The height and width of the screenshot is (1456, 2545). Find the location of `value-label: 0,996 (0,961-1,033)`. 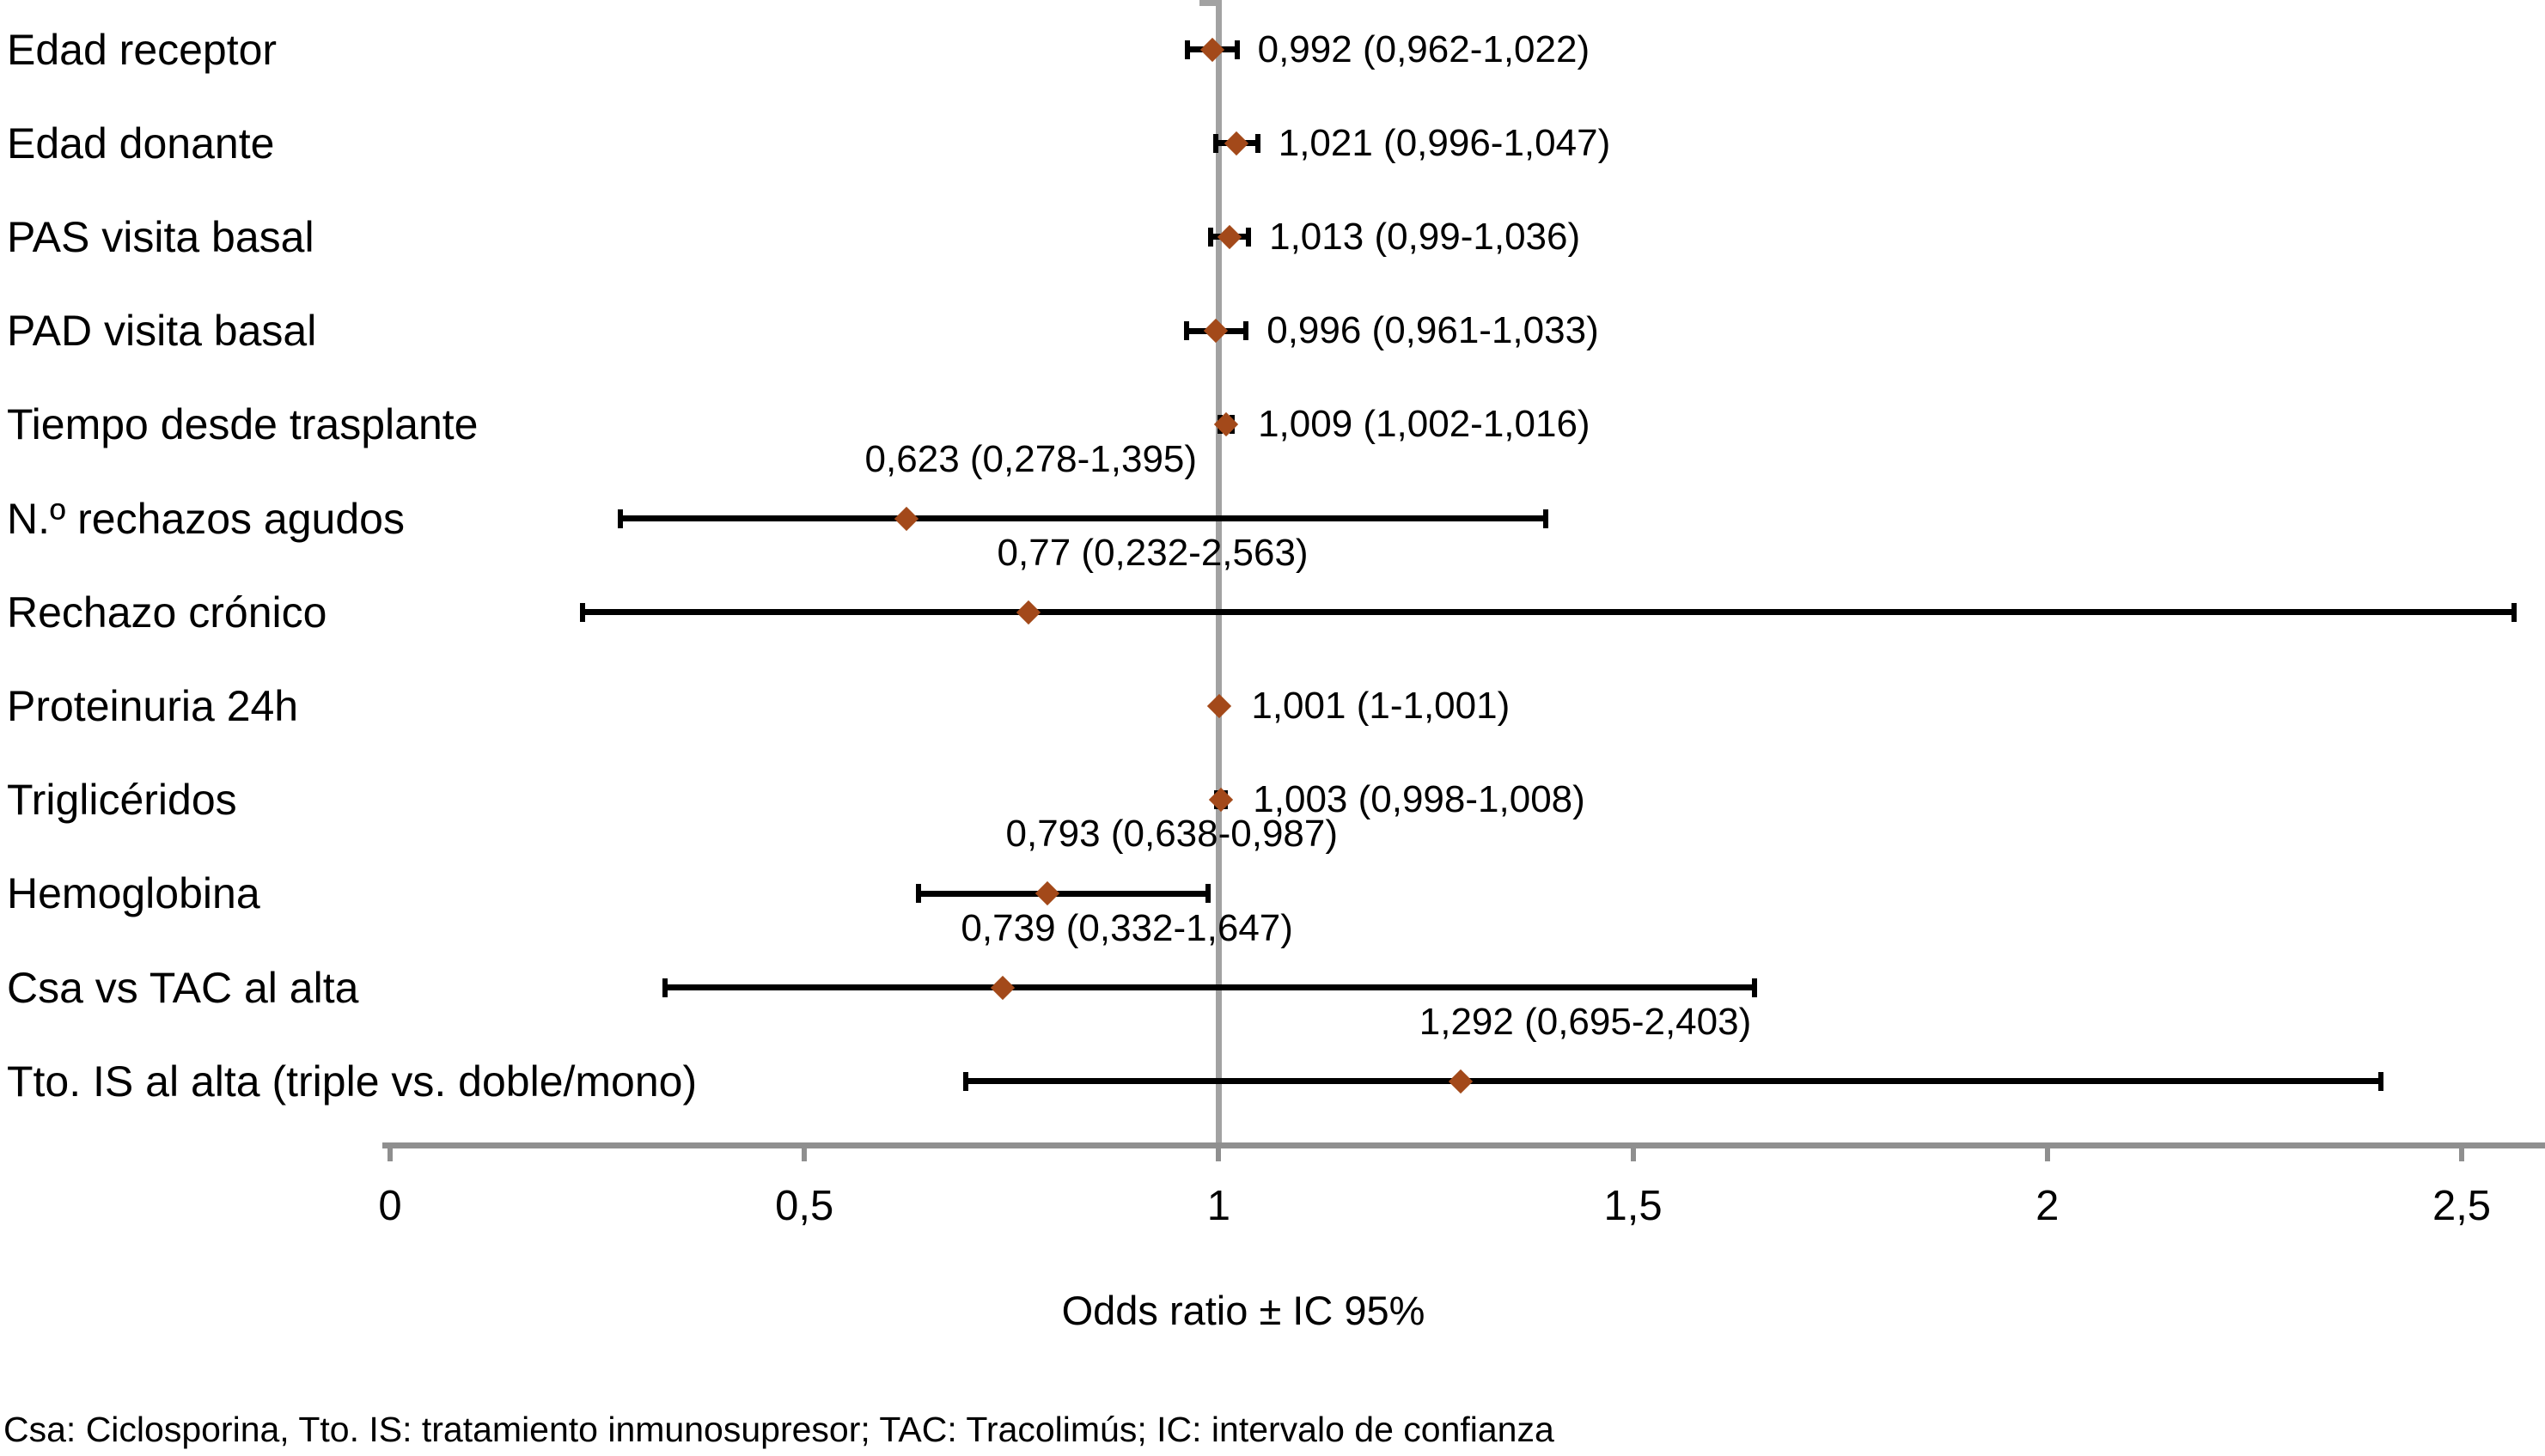

value-label: 0,996 (0,961-1,033) is located at coordinates (1433, 331).